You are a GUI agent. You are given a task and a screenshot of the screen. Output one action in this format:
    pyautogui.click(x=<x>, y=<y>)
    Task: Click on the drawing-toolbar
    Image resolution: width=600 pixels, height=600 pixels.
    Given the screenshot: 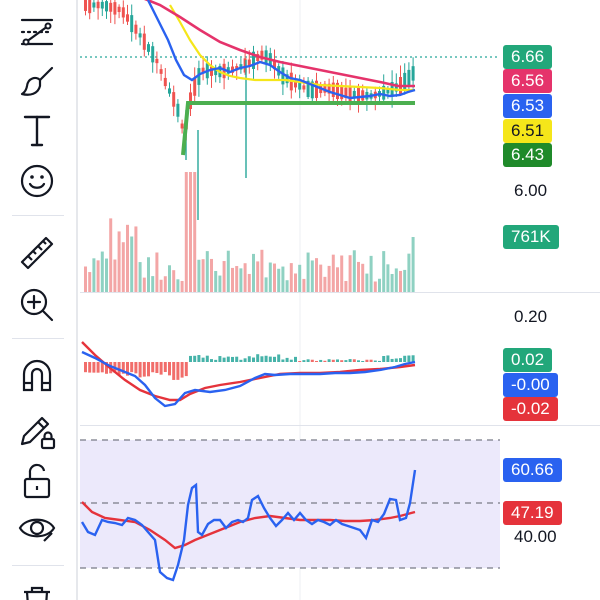 What is the action you would take?
    pyautogui.click(x=39, y=300)
    